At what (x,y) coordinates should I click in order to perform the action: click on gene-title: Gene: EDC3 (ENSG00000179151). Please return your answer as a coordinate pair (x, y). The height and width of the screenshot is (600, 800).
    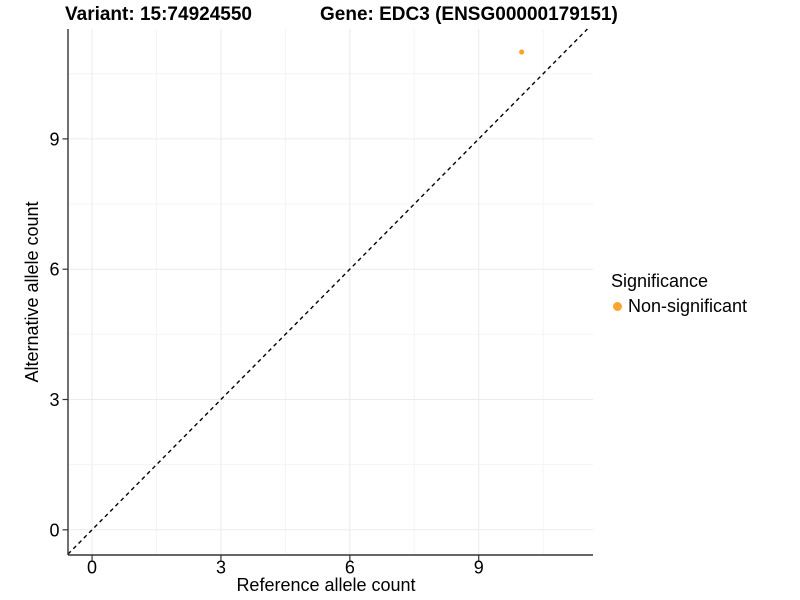
    Looking at the image, I should click on (469, 14).